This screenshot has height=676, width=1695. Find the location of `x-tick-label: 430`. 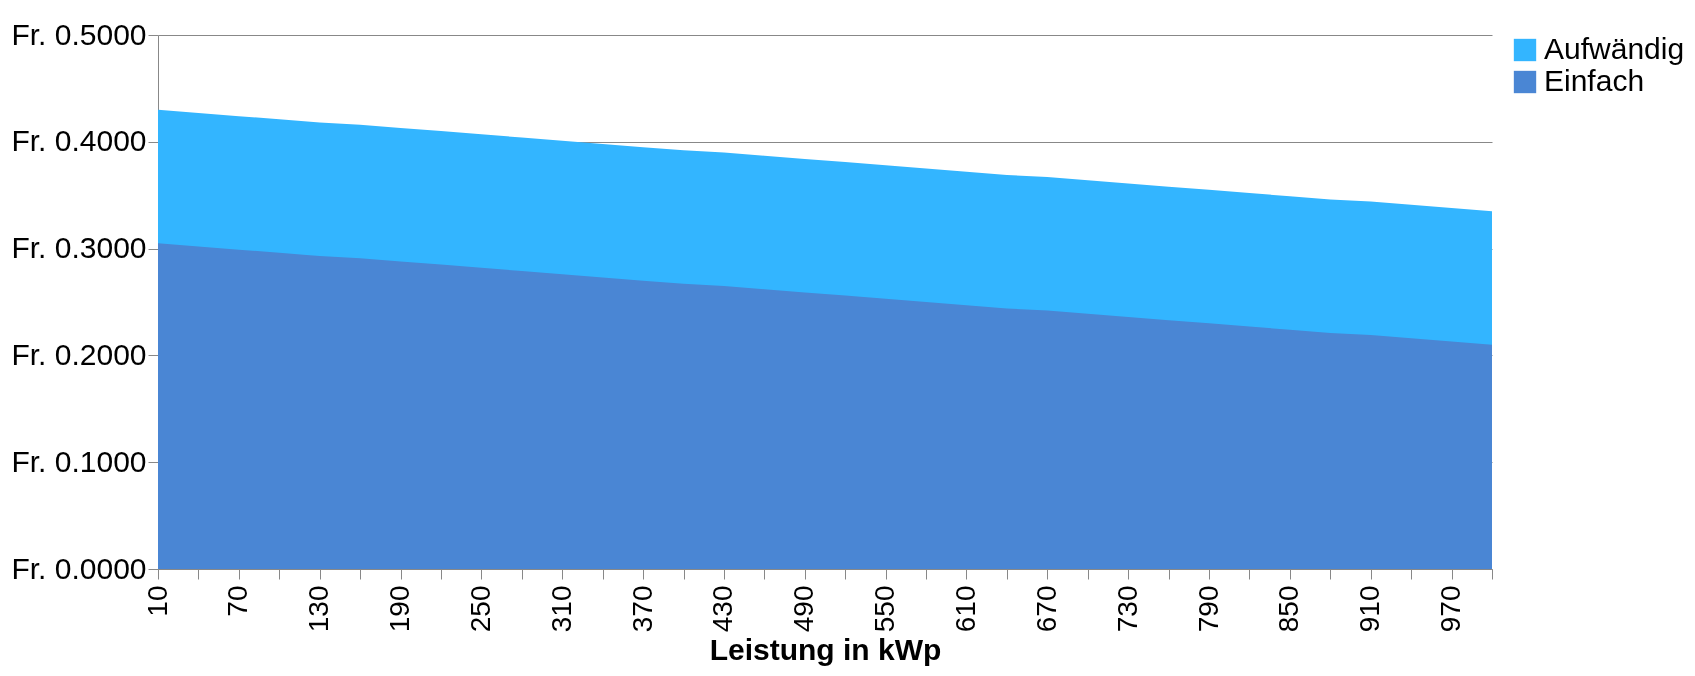

x-tick-label: 430 is located at coordinates (723, 609).